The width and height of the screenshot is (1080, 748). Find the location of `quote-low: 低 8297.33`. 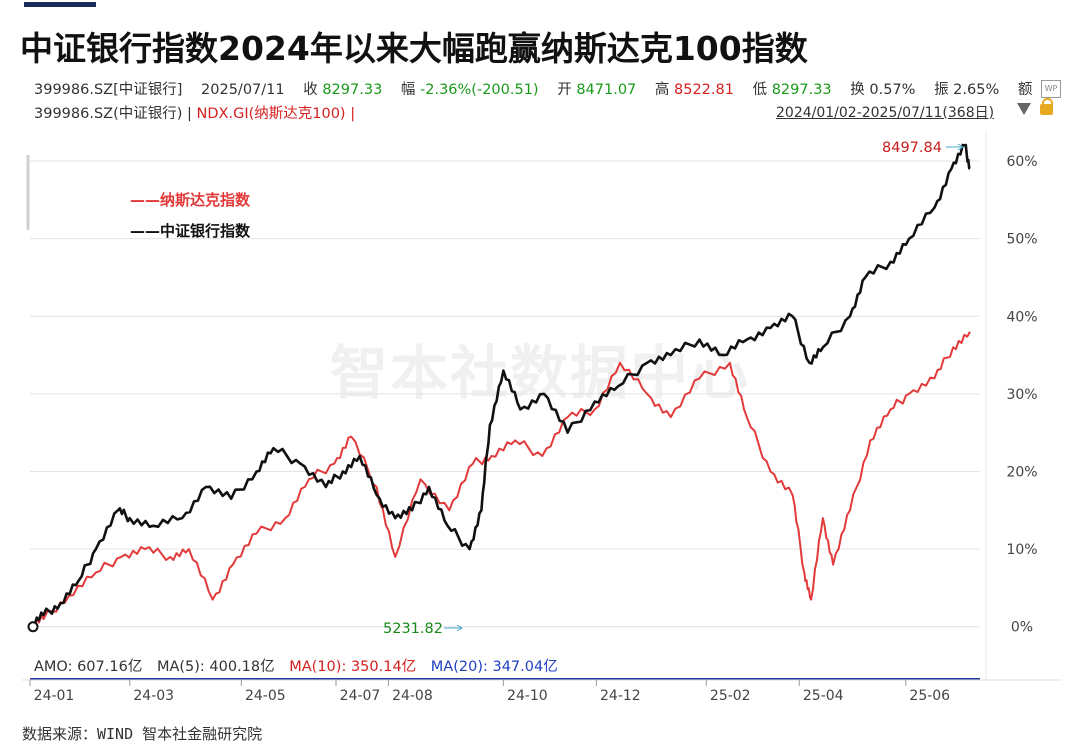

quote-low: 低 8297.33 is located at coordinates (792, 90).